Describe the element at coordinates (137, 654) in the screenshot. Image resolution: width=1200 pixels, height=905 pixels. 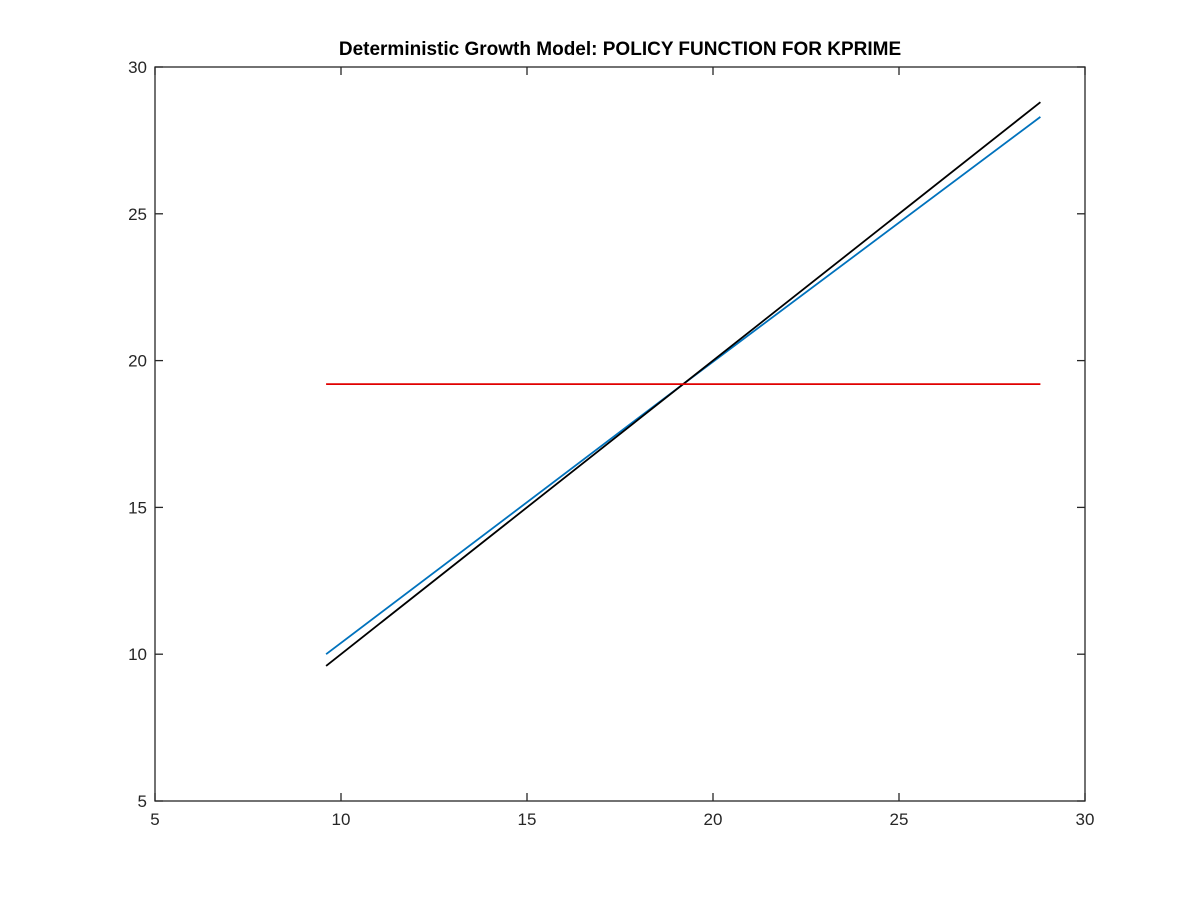
I see `y-tick-label: 10` at that location.